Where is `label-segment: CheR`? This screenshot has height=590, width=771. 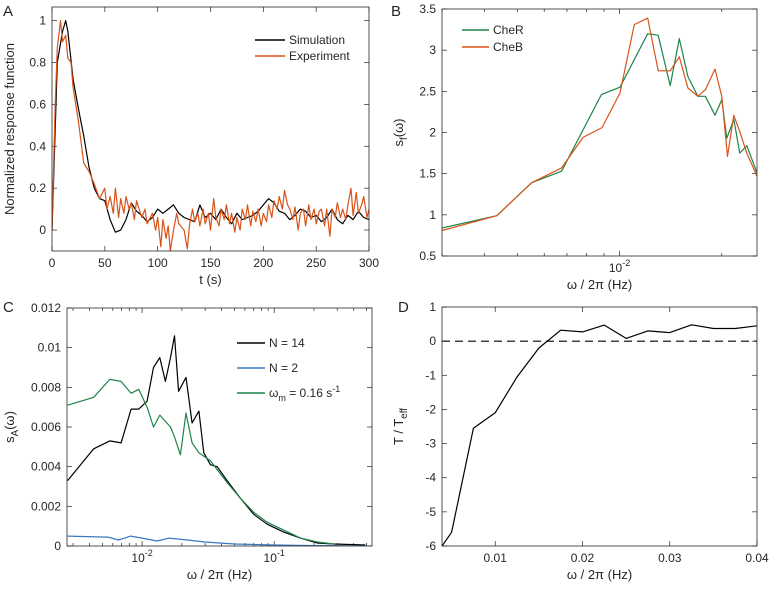 label-segment: CheR is located at coordinates (508, 30).